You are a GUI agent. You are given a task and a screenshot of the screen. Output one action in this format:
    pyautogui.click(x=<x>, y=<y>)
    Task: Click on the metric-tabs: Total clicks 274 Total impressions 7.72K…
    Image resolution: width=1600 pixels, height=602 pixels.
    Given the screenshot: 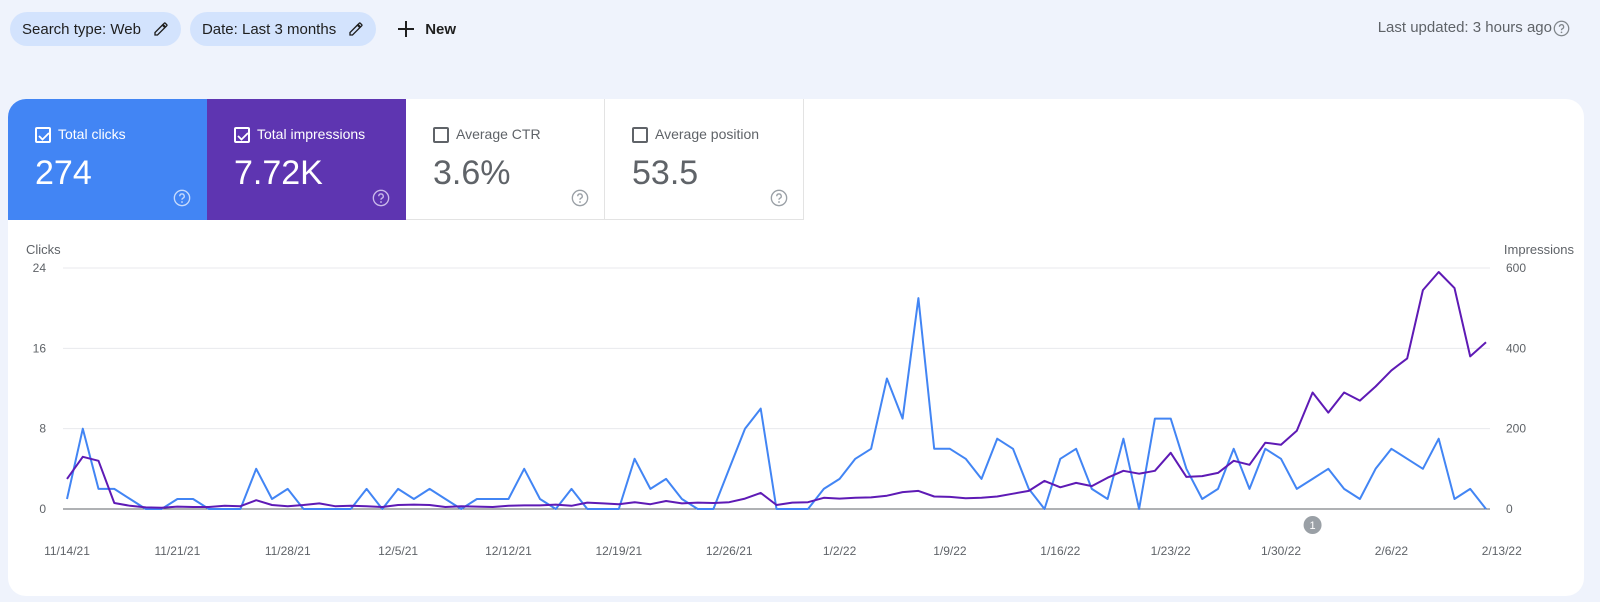 What is the action you would take?
    pyautogui.click(x=406, y=159)
    